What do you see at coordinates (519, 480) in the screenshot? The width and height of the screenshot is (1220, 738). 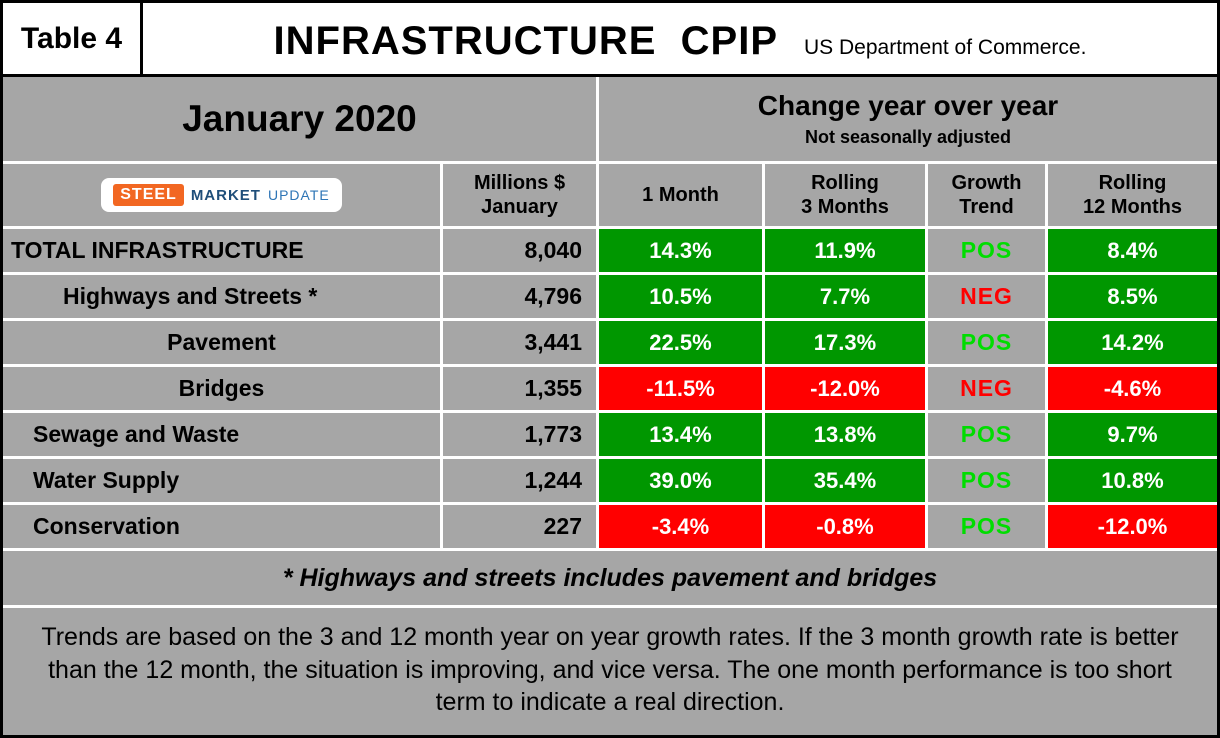 I see `row-value-millions: 1,244` at bounding box center [519, 480].